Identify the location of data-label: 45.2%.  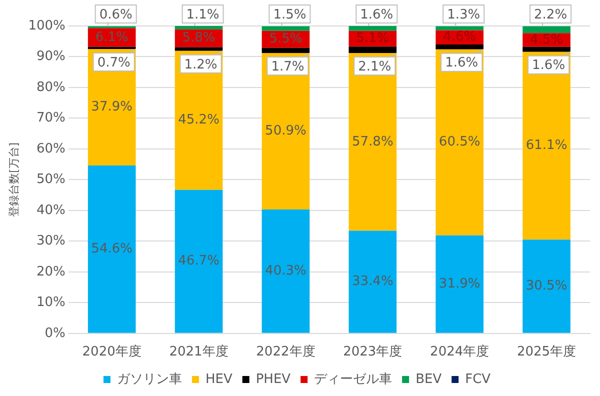
(199, 120).